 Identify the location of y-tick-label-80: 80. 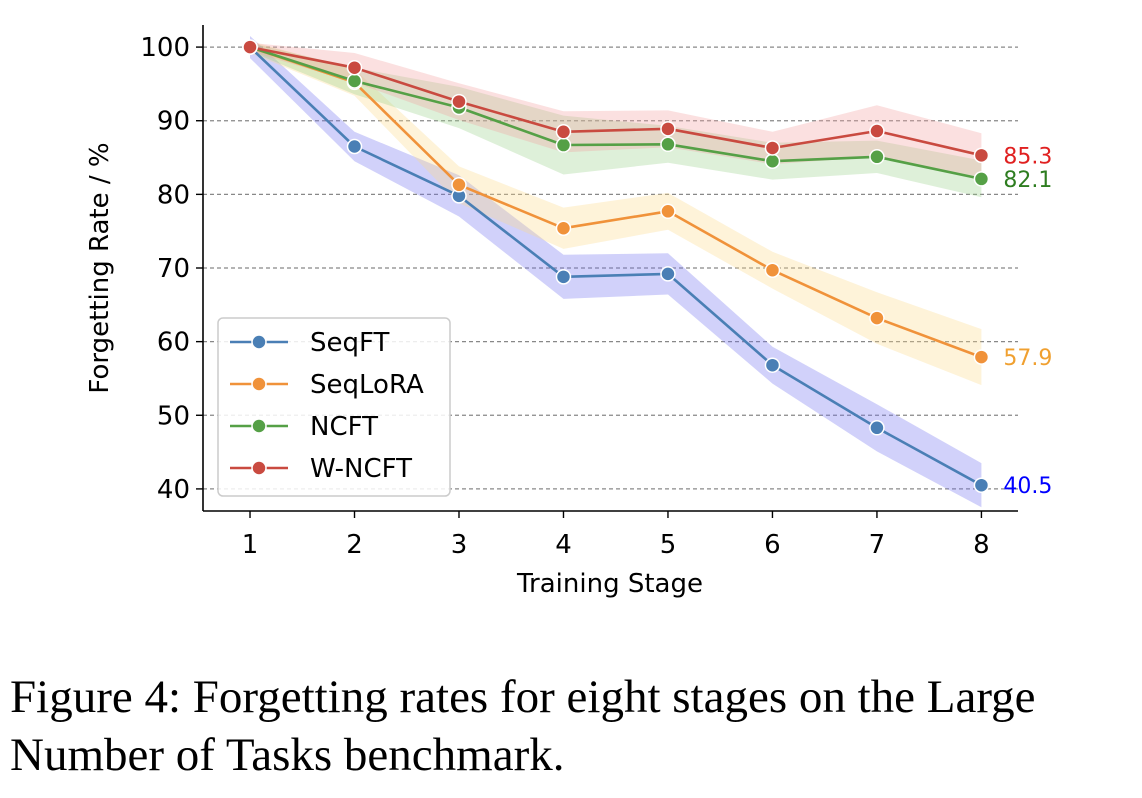
(173, 195).